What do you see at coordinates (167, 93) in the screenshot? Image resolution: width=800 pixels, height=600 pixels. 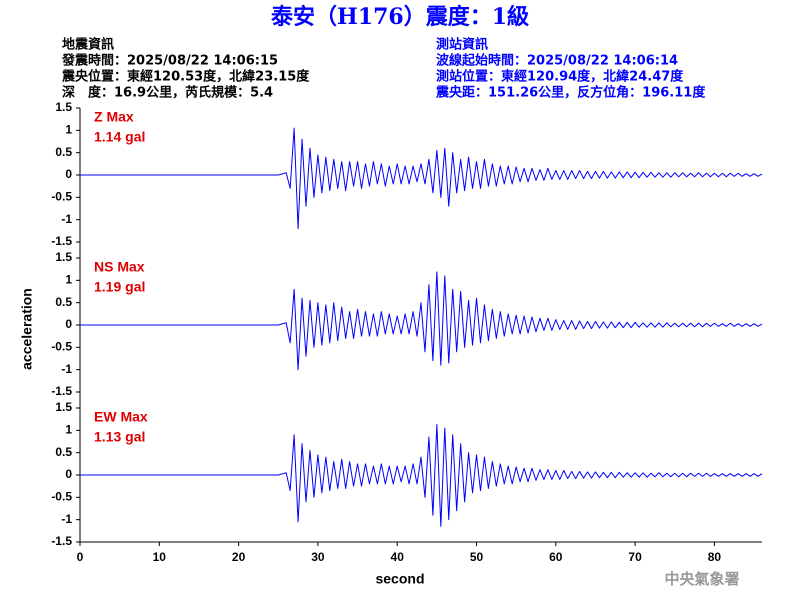 I see `event-info: 深 度：16.9公里，芮氏規模：5.4` at bounding box center [167, 93].